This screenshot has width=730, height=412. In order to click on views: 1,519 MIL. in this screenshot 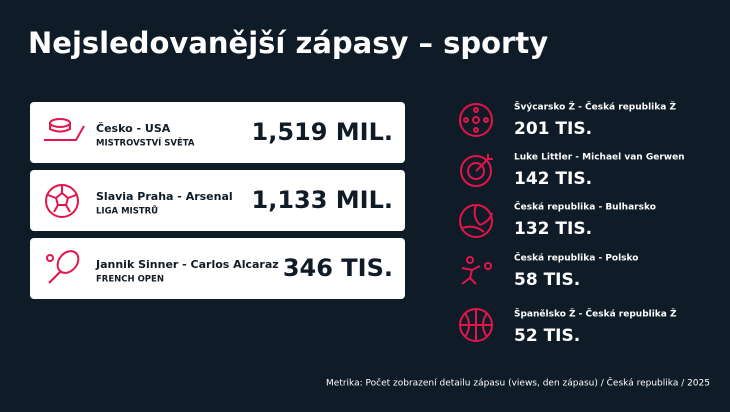, I will do `click(323, 132)`.